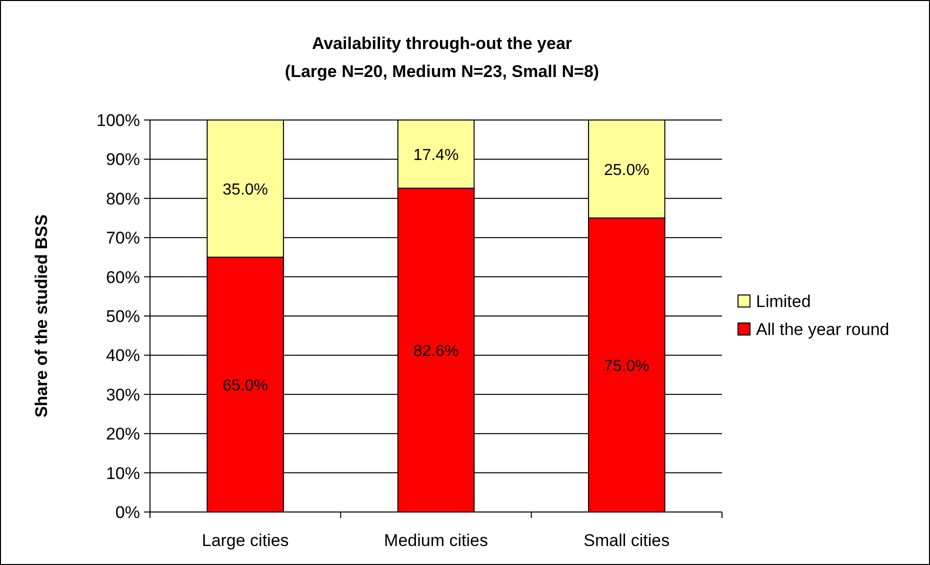 The image size is (930, 565). What do you see at coordinates (245, 540) in the screenshot?
I see `x-tick-label: Large cities` at bounding box center [245, 540].